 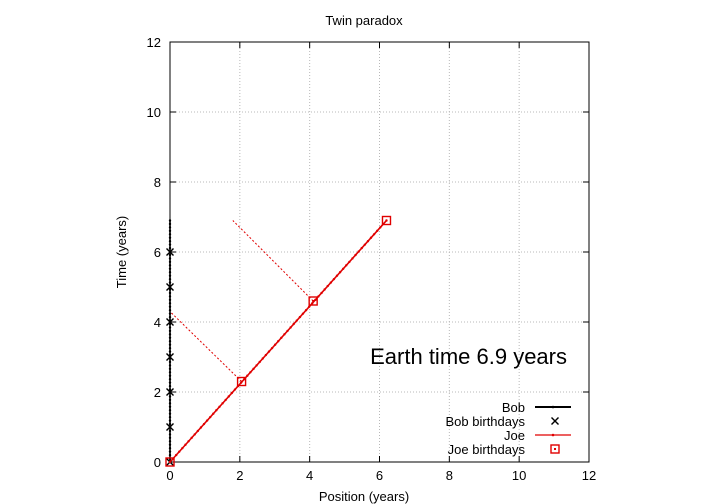 I want to click on legend-sample-dot, so click(x=553, y=407).